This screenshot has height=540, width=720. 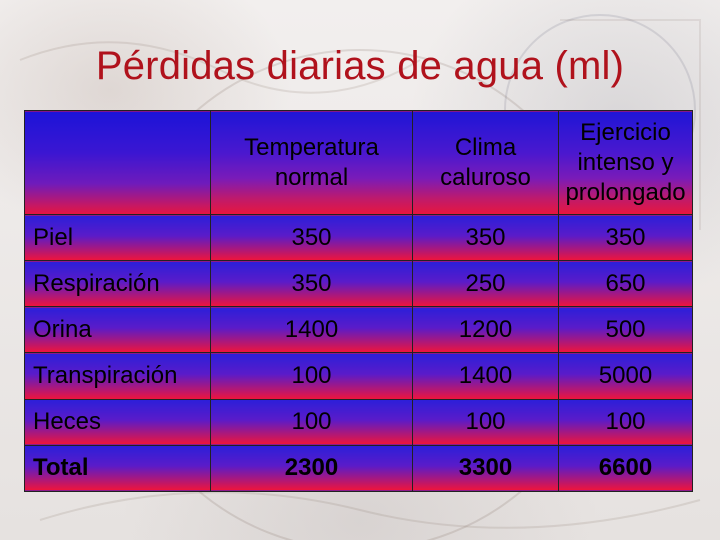 What do you see at coordinates (485, 177) in the screenshot?
I see `header-line: caluroso` at bounding box center [485, 177].